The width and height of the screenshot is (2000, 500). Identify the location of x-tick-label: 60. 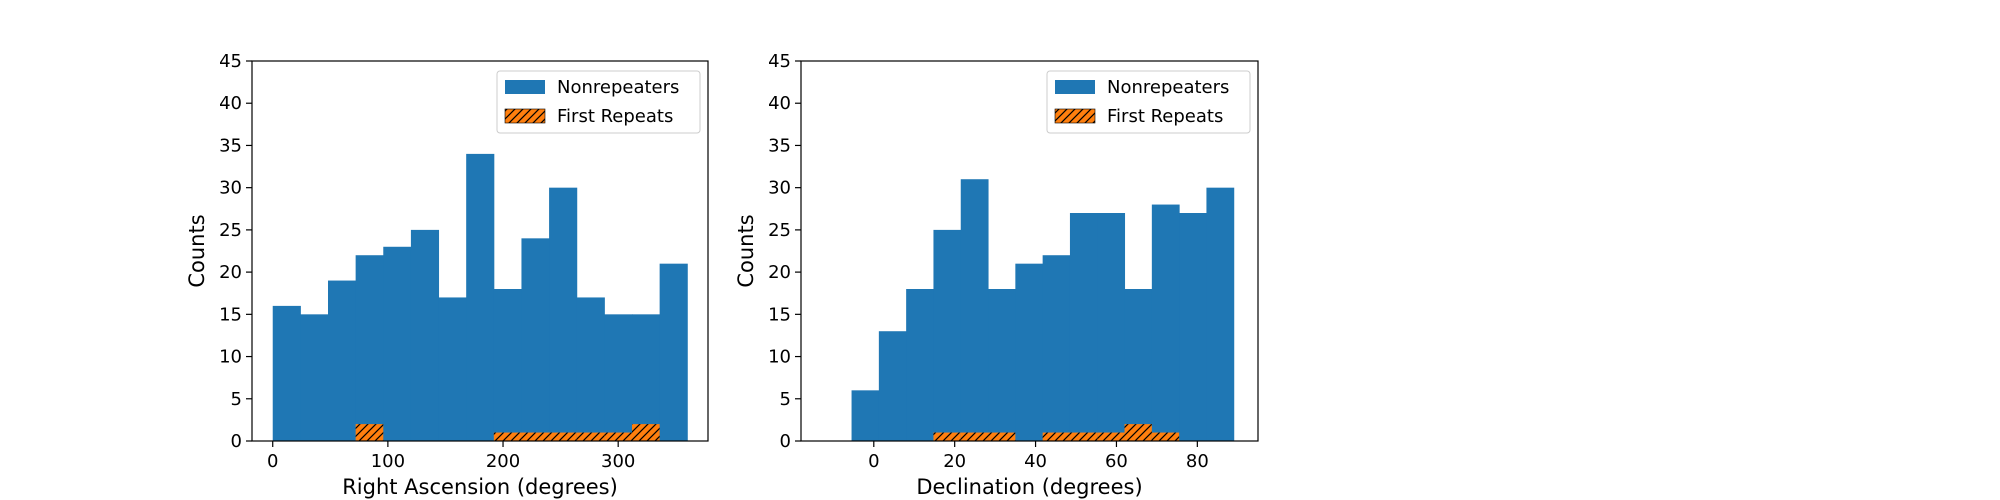
(1116, 461).